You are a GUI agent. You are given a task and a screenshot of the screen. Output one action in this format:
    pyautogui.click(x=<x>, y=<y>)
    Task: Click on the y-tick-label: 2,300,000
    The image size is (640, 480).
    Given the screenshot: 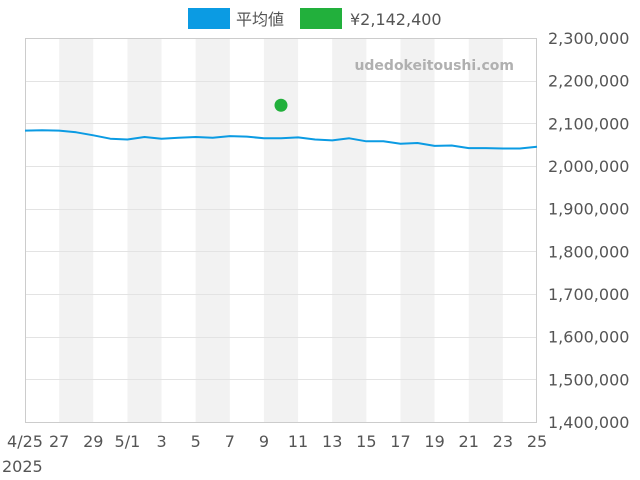 What is the action you would take?
    pyautogui.click(x=588, y=38)
    